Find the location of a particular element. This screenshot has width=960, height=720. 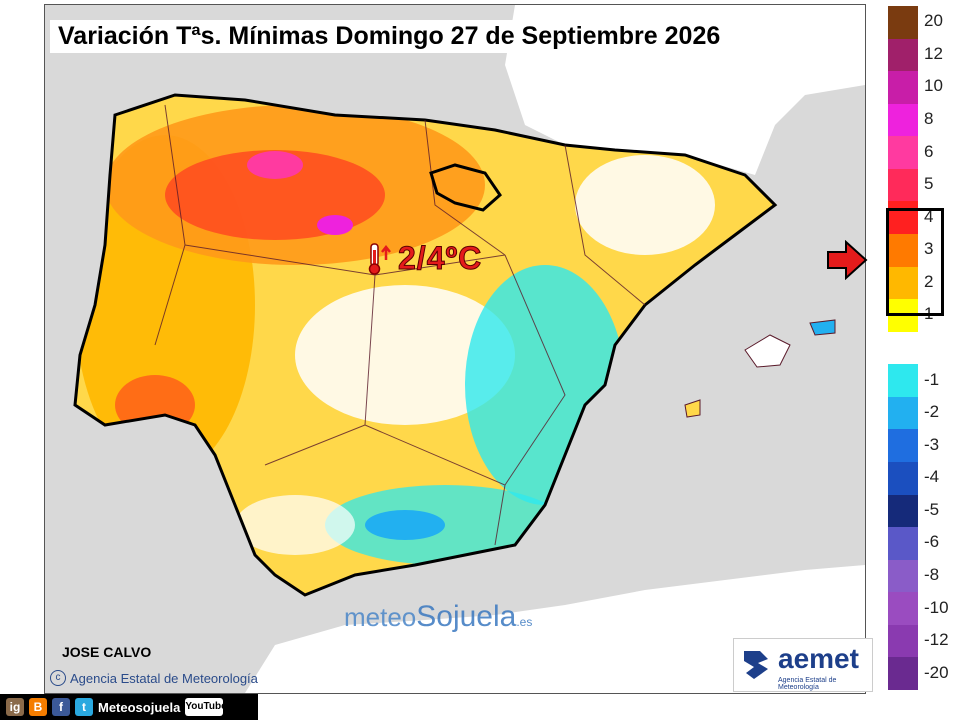

blogger-icon: B is located at coordinates (38, 707).